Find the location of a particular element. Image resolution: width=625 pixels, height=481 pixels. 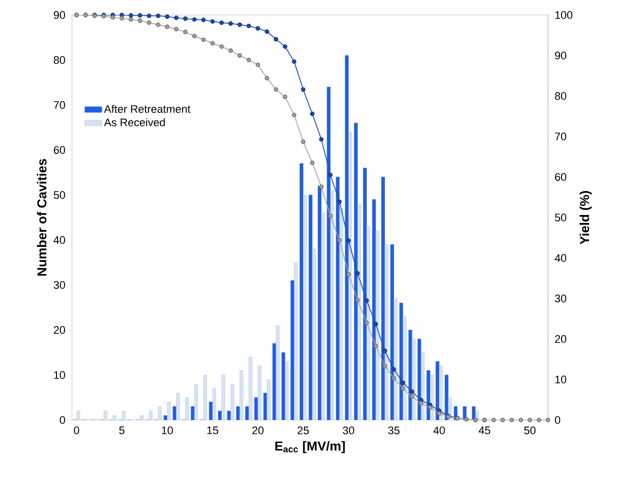

y-axis-title: Number of Cavities is located at coordinates (41, 217).